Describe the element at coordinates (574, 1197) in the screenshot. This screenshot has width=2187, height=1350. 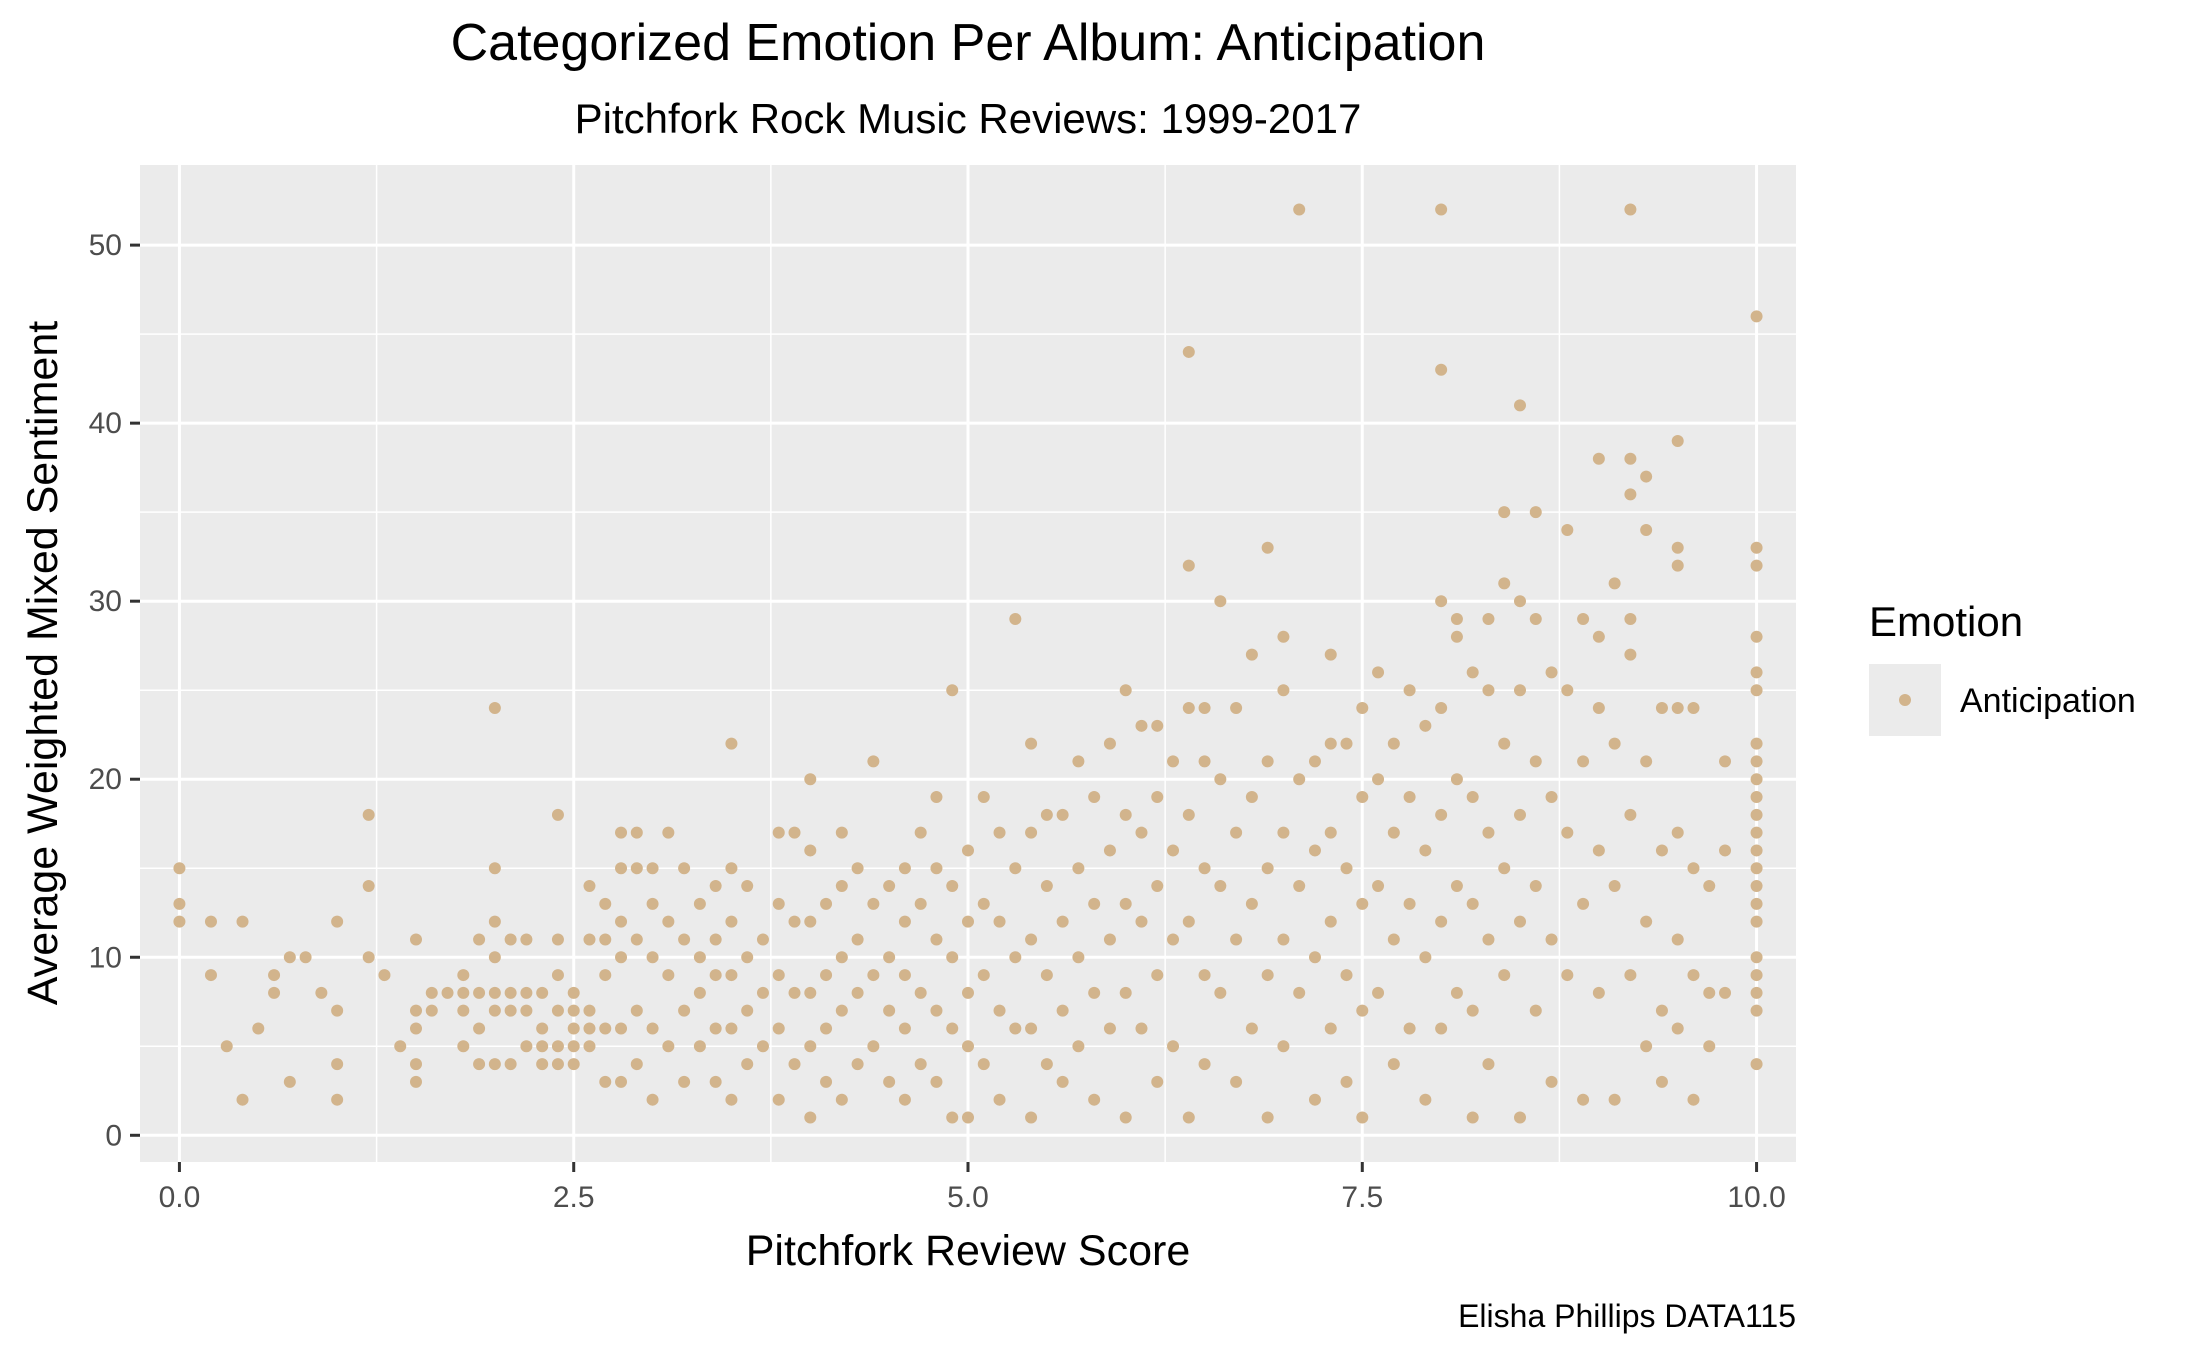
I see `x-tick-label: 2.5` at that location.